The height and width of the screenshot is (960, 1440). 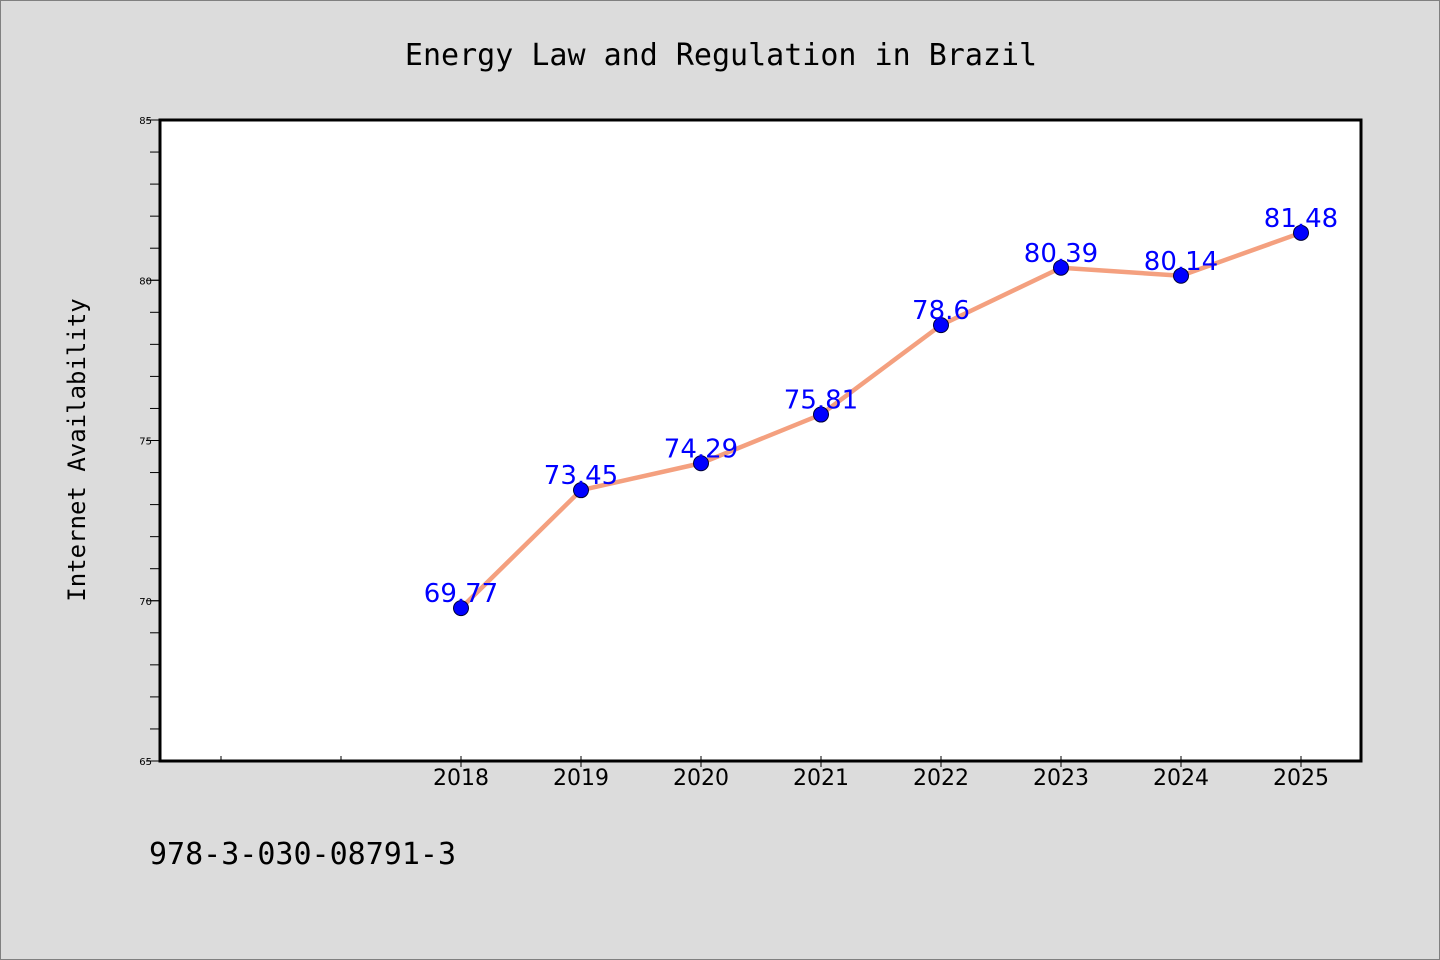 I want to click on x-tick-label: 2025, so click(x=1301, y=778).